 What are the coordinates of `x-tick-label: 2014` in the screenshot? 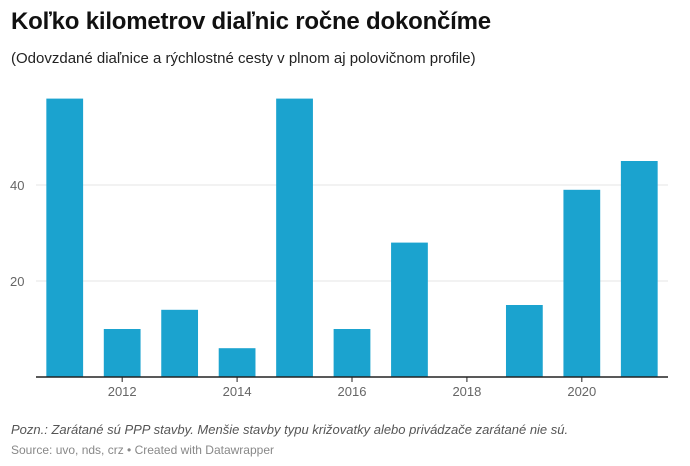 It's located at (237, 391).